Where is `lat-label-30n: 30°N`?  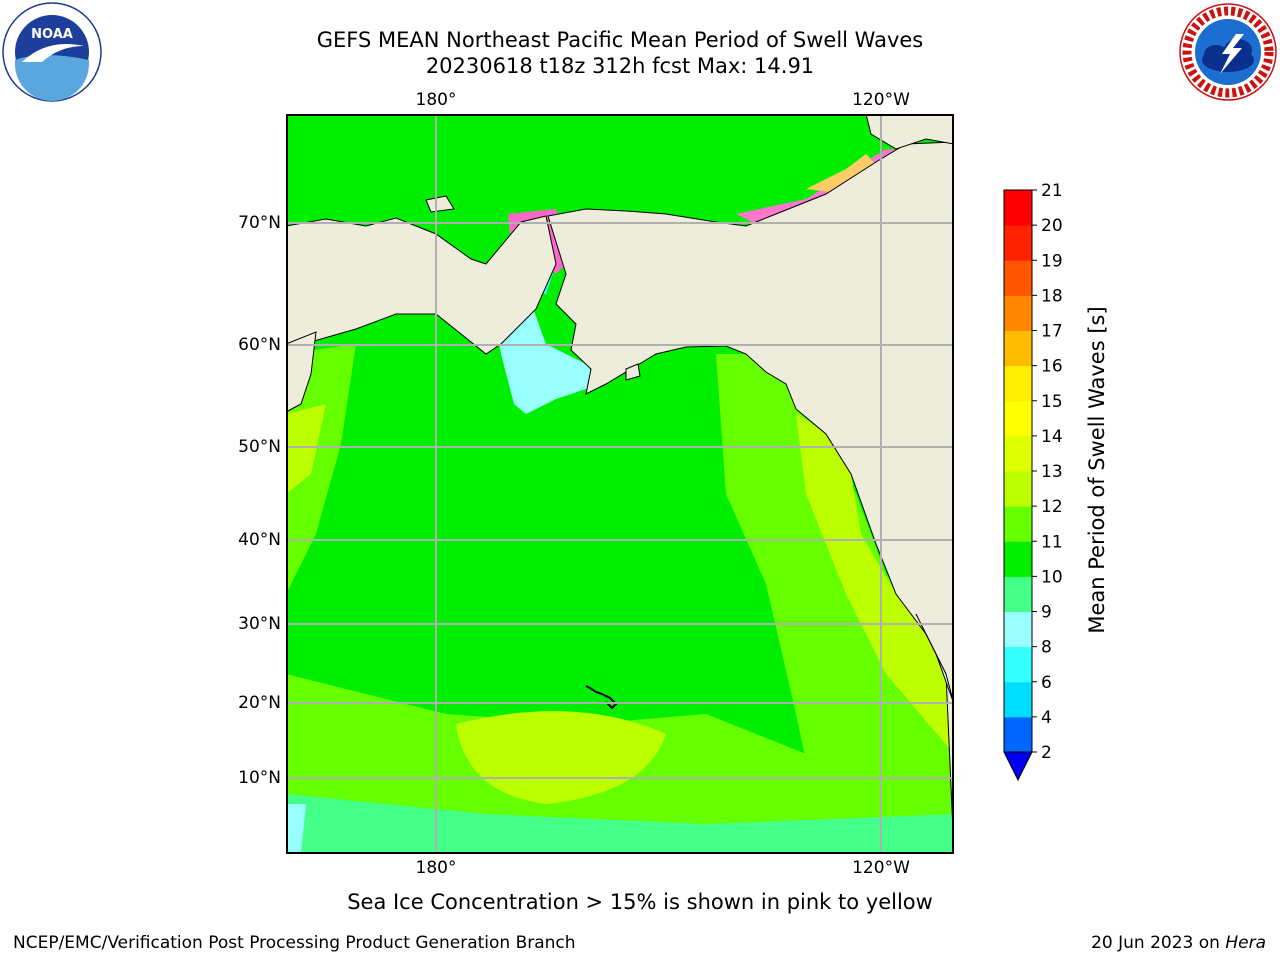 lat-label-30n: 30°N is located at coordinates (259, 624).